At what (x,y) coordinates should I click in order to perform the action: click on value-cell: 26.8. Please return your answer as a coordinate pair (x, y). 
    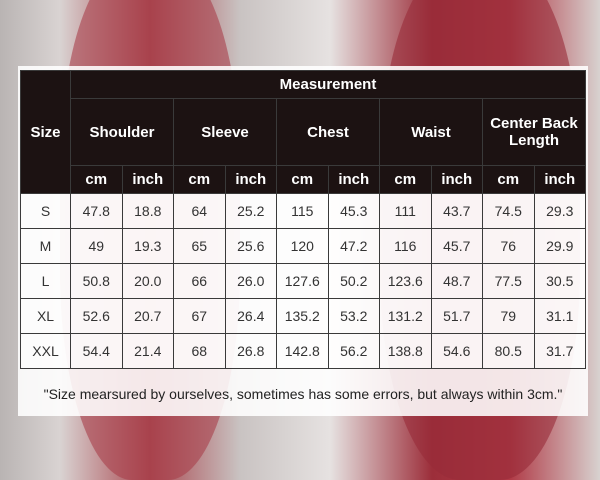
    Looking at the image, I should click on (250, 351).